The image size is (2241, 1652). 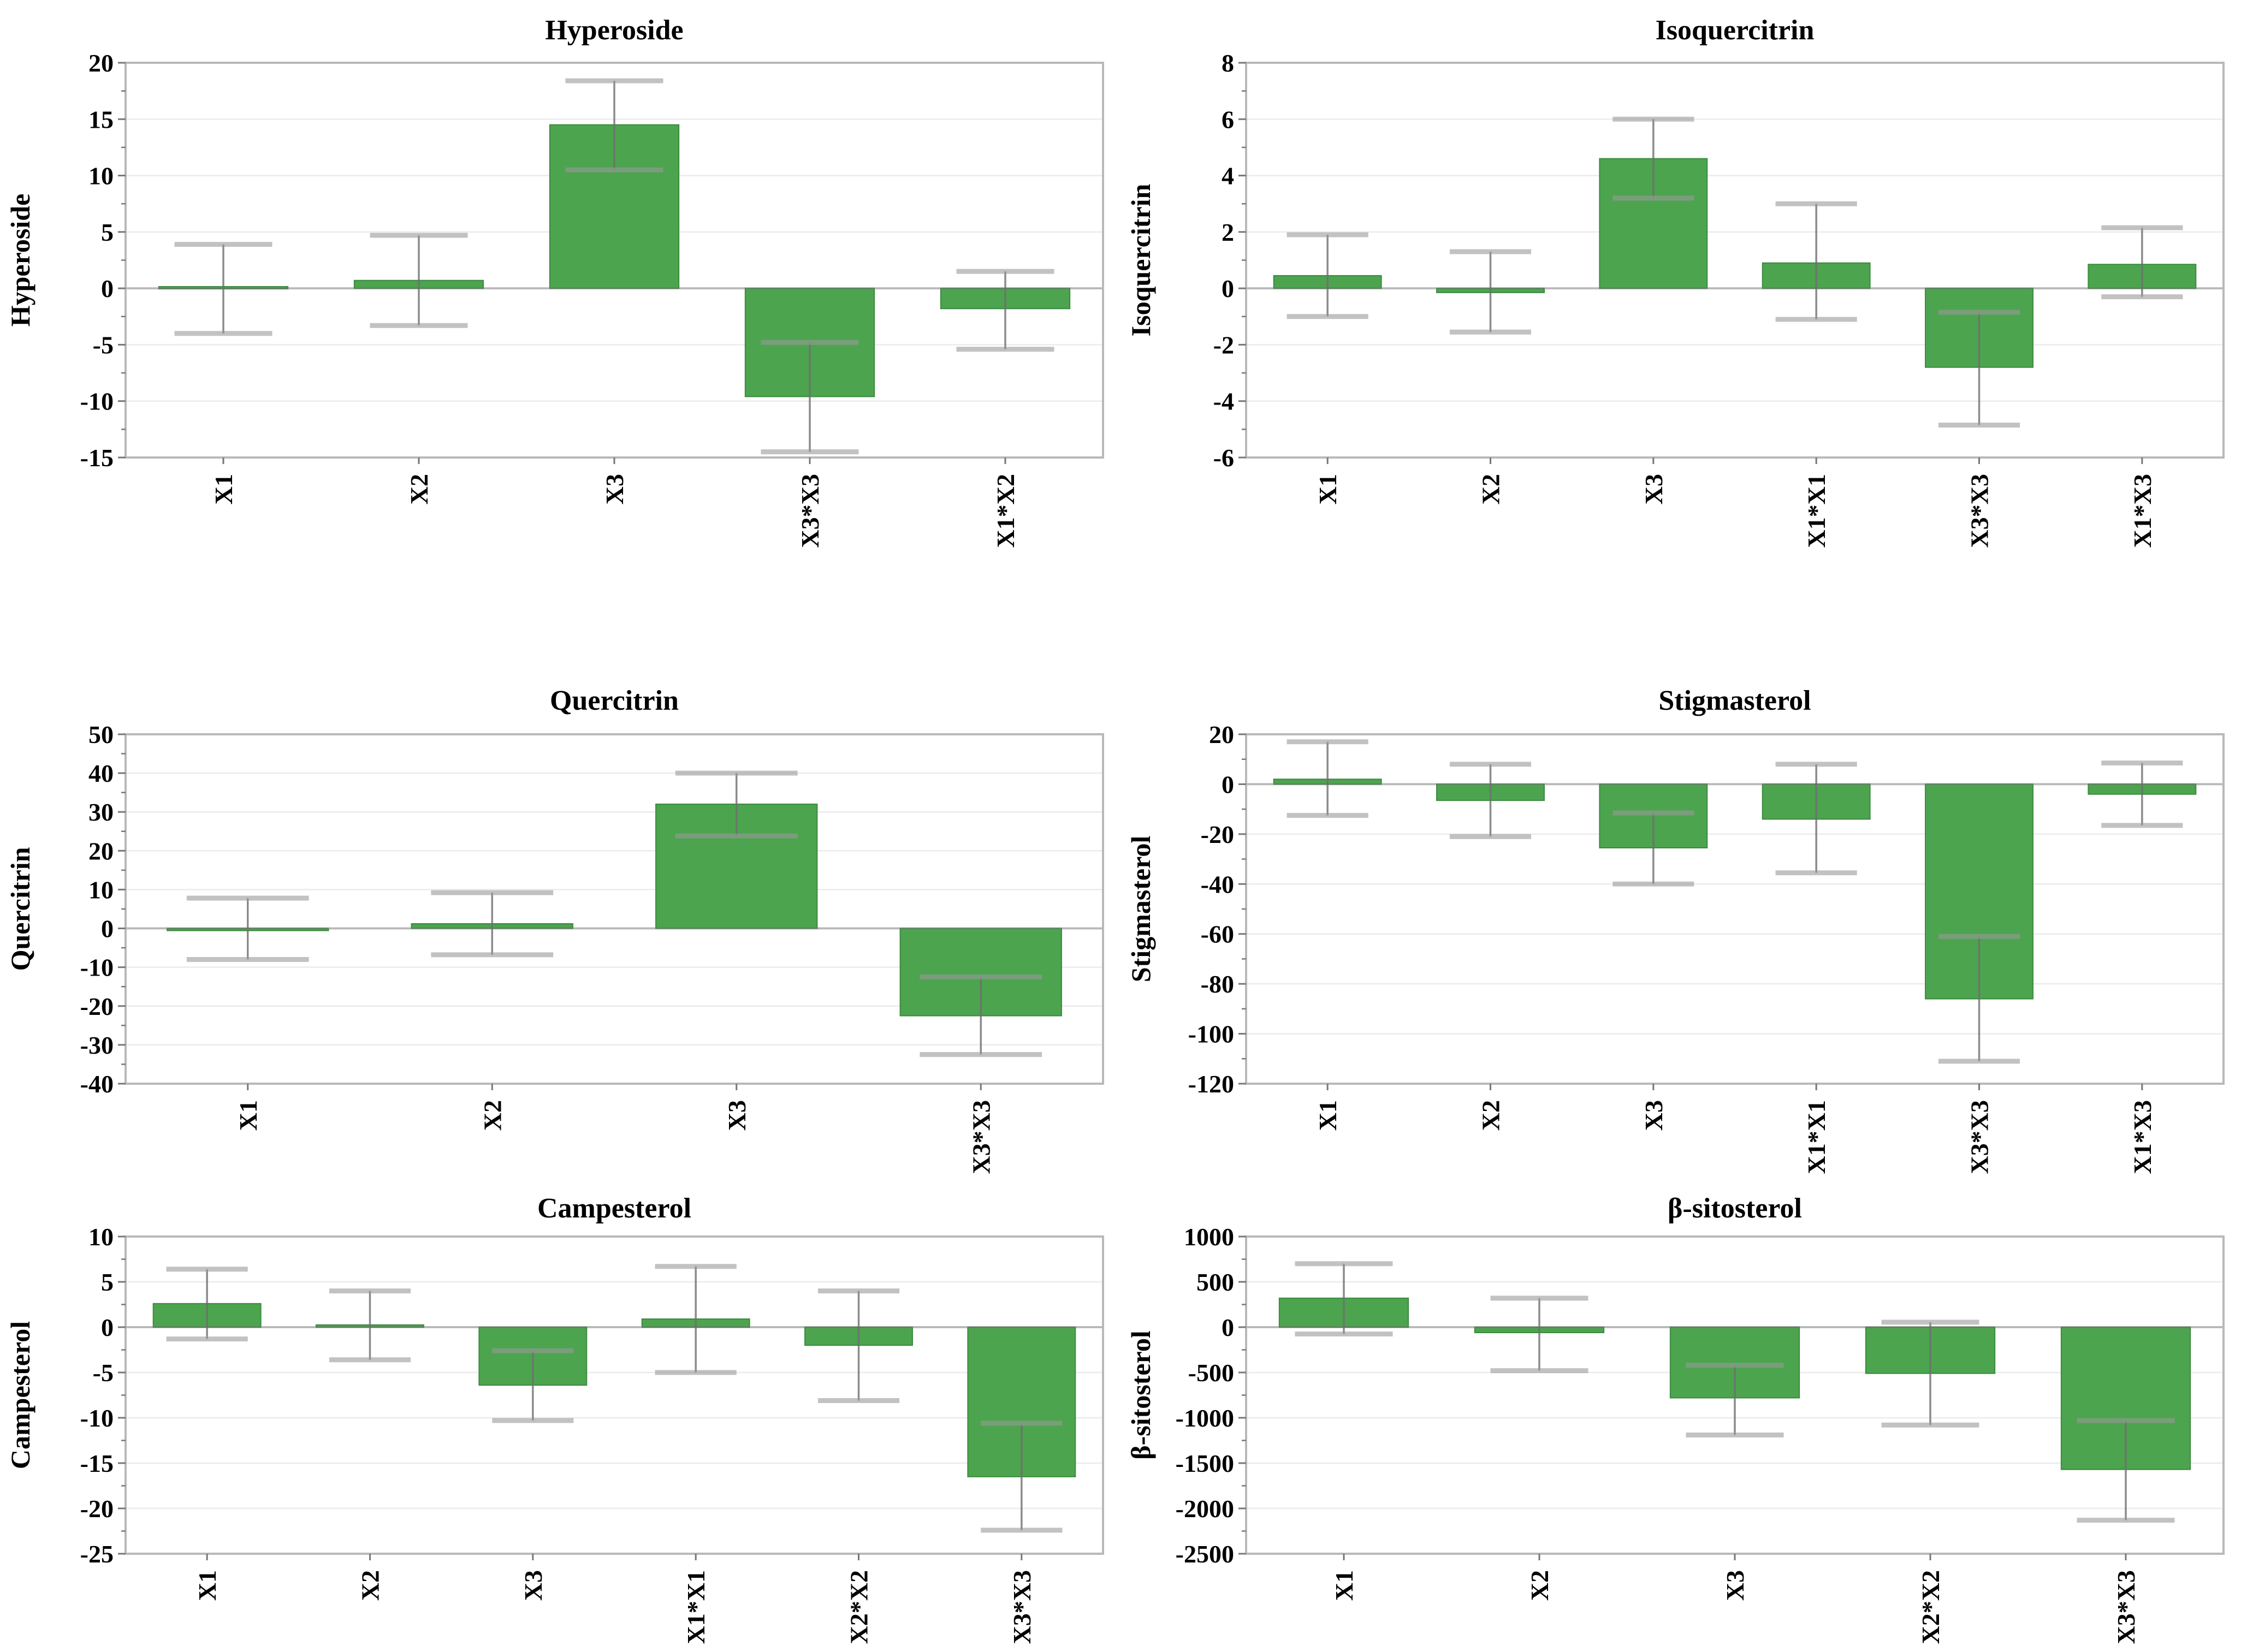 What do you see at coordinates (614, 502) in the screenshot?
I see `x-axis: X1 X2 X3 X3*X3 X1*X2` at bounding box center [614, 502].